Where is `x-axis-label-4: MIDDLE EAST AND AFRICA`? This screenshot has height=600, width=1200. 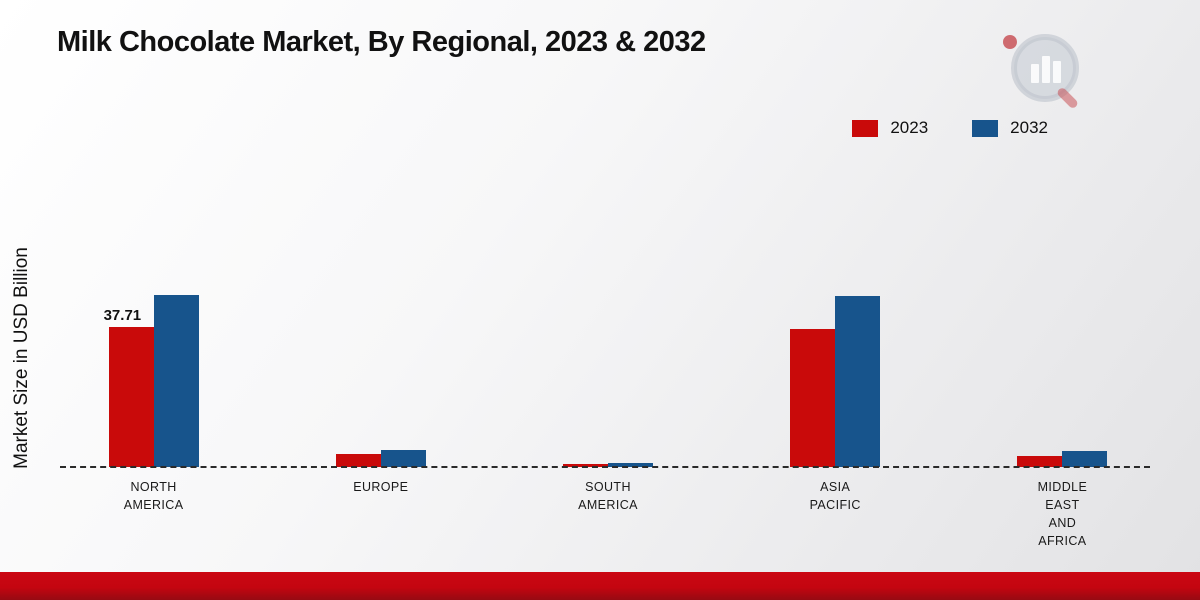 x-axis-label-4: MIDDLE EAST AND AFRICA is located at coordinates (1062, 514).